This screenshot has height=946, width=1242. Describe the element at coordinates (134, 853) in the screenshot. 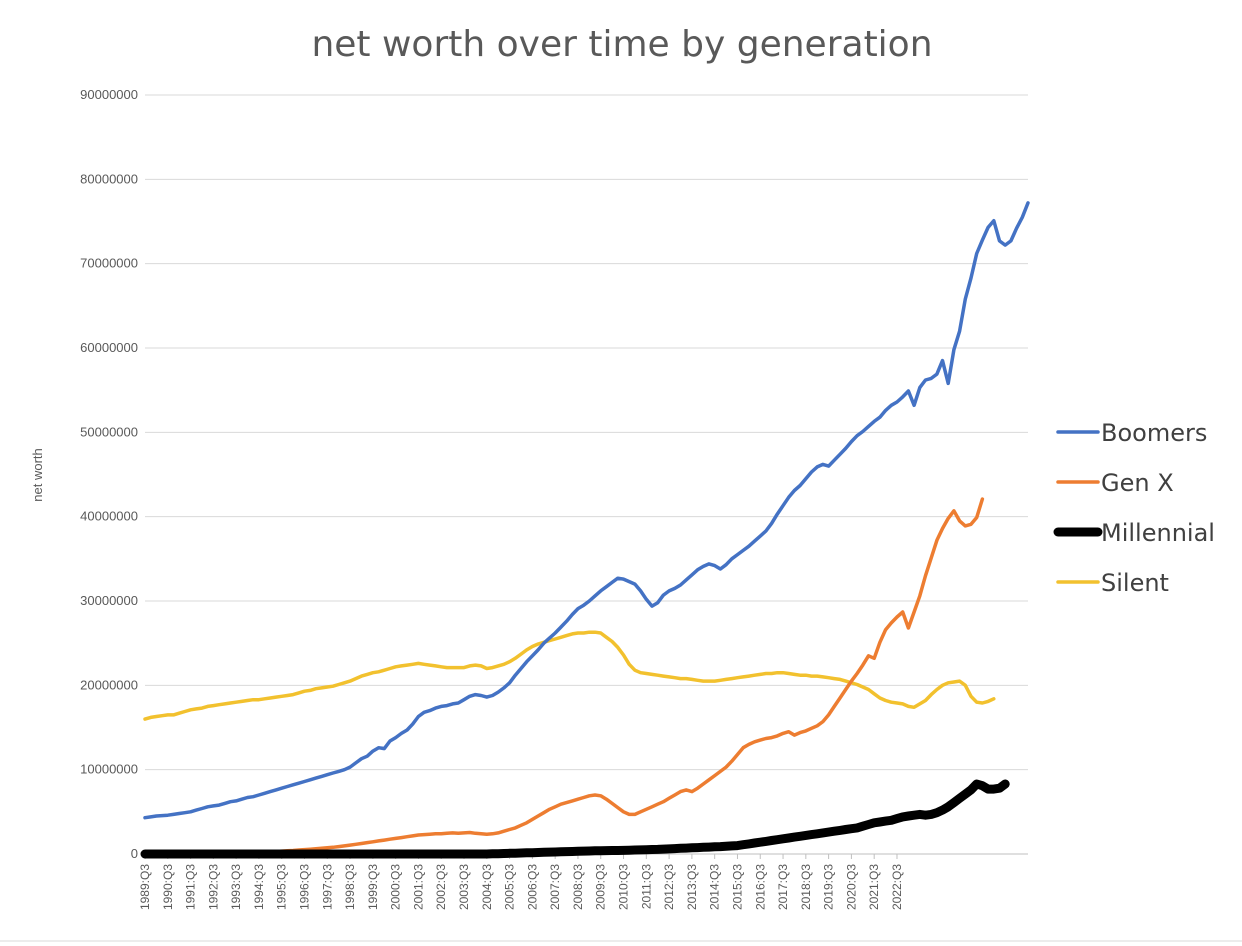

I see `y-tick-label: 0` at that location.